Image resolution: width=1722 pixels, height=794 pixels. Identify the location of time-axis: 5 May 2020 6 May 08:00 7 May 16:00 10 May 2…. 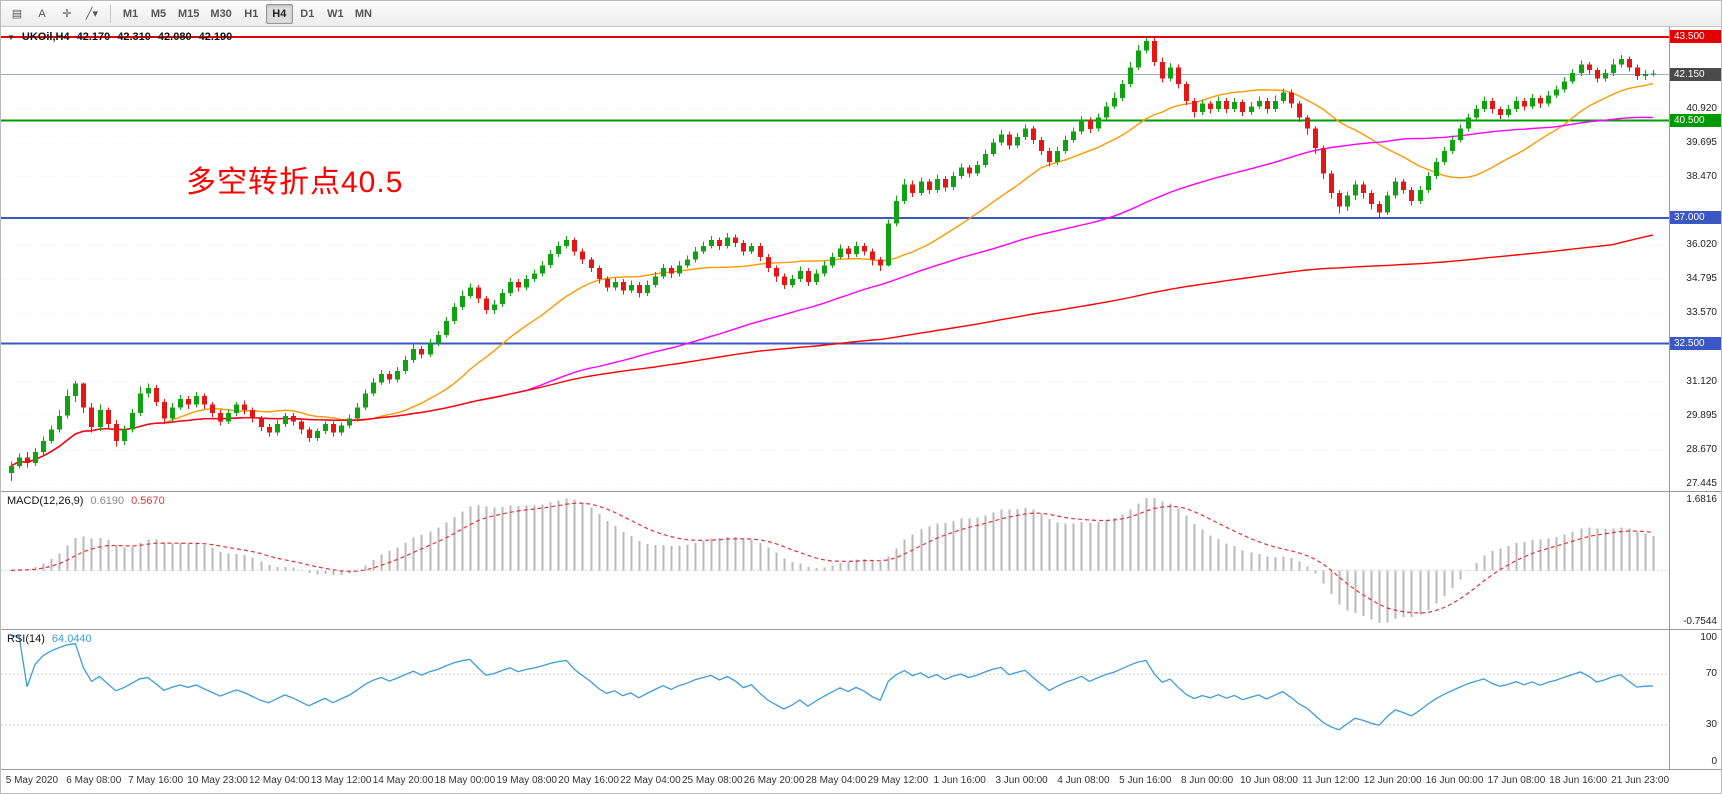
(861, 781).